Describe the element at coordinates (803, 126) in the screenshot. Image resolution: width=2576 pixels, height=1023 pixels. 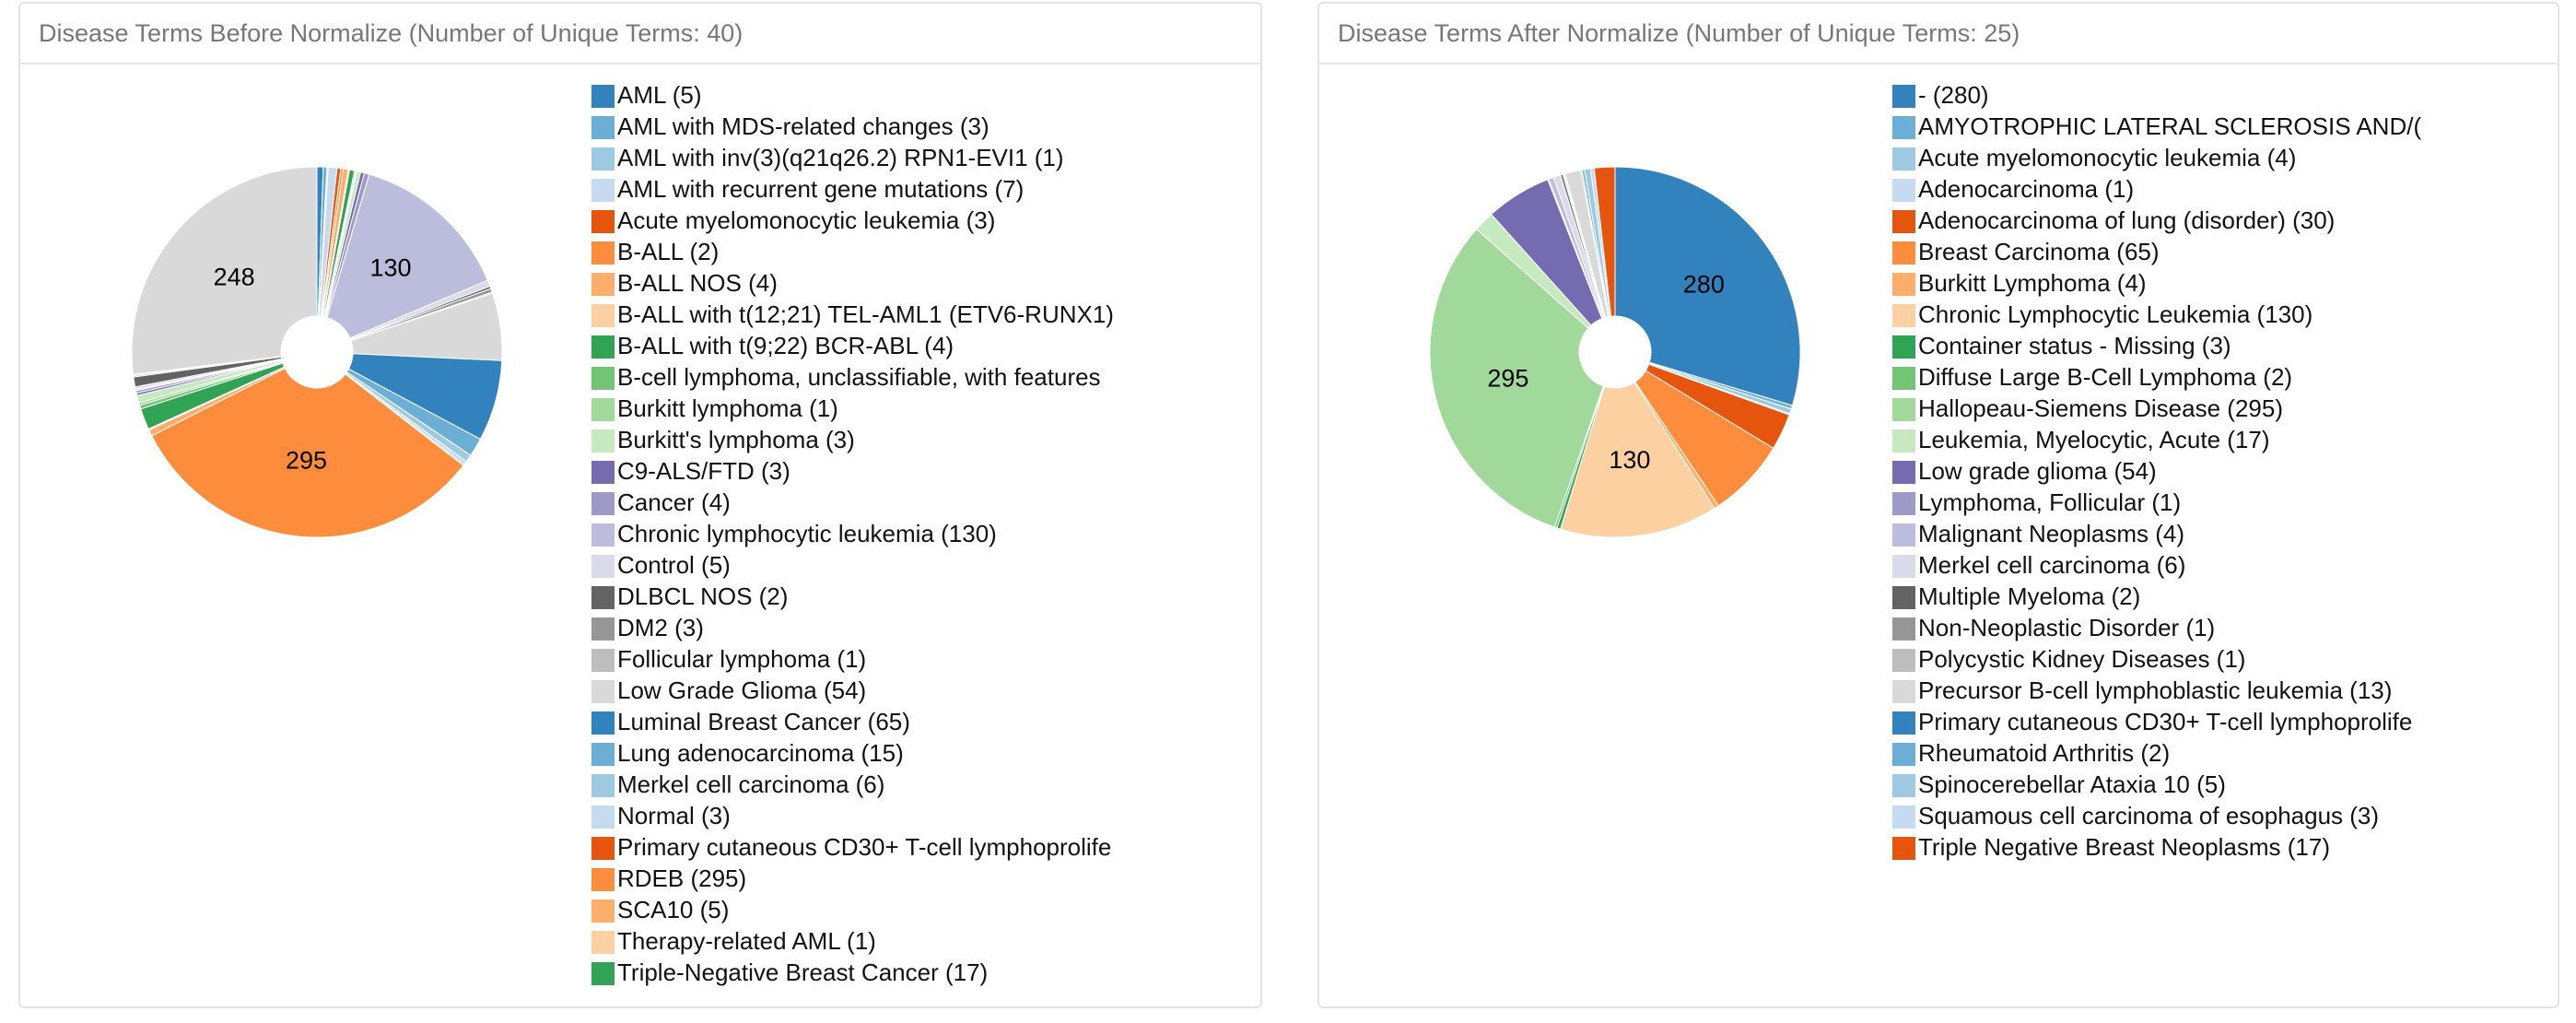
I see `legend-label: AML with MDS-related changes (3)` at that location.